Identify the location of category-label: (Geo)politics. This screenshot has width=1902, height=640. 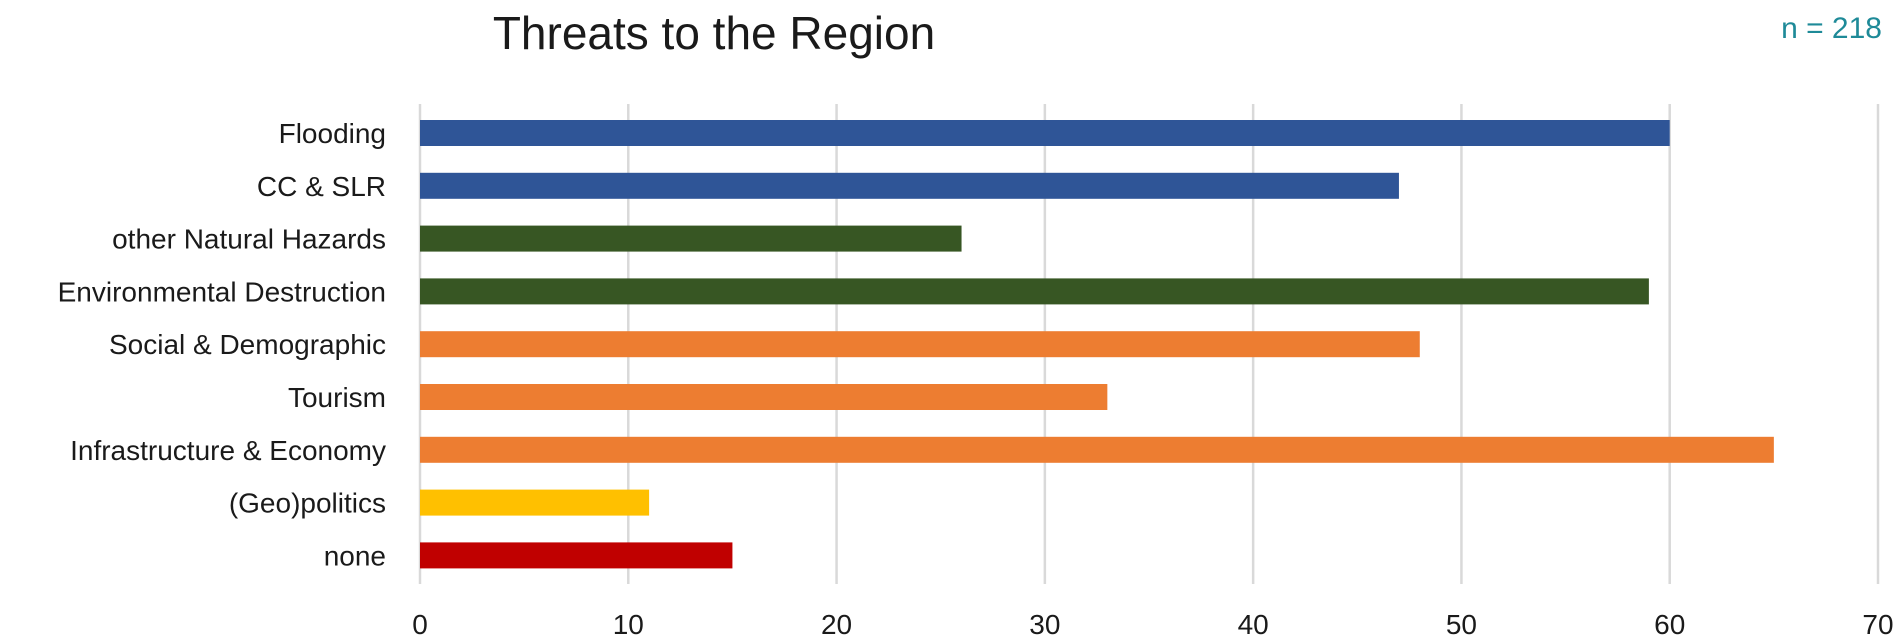
(307, 503).